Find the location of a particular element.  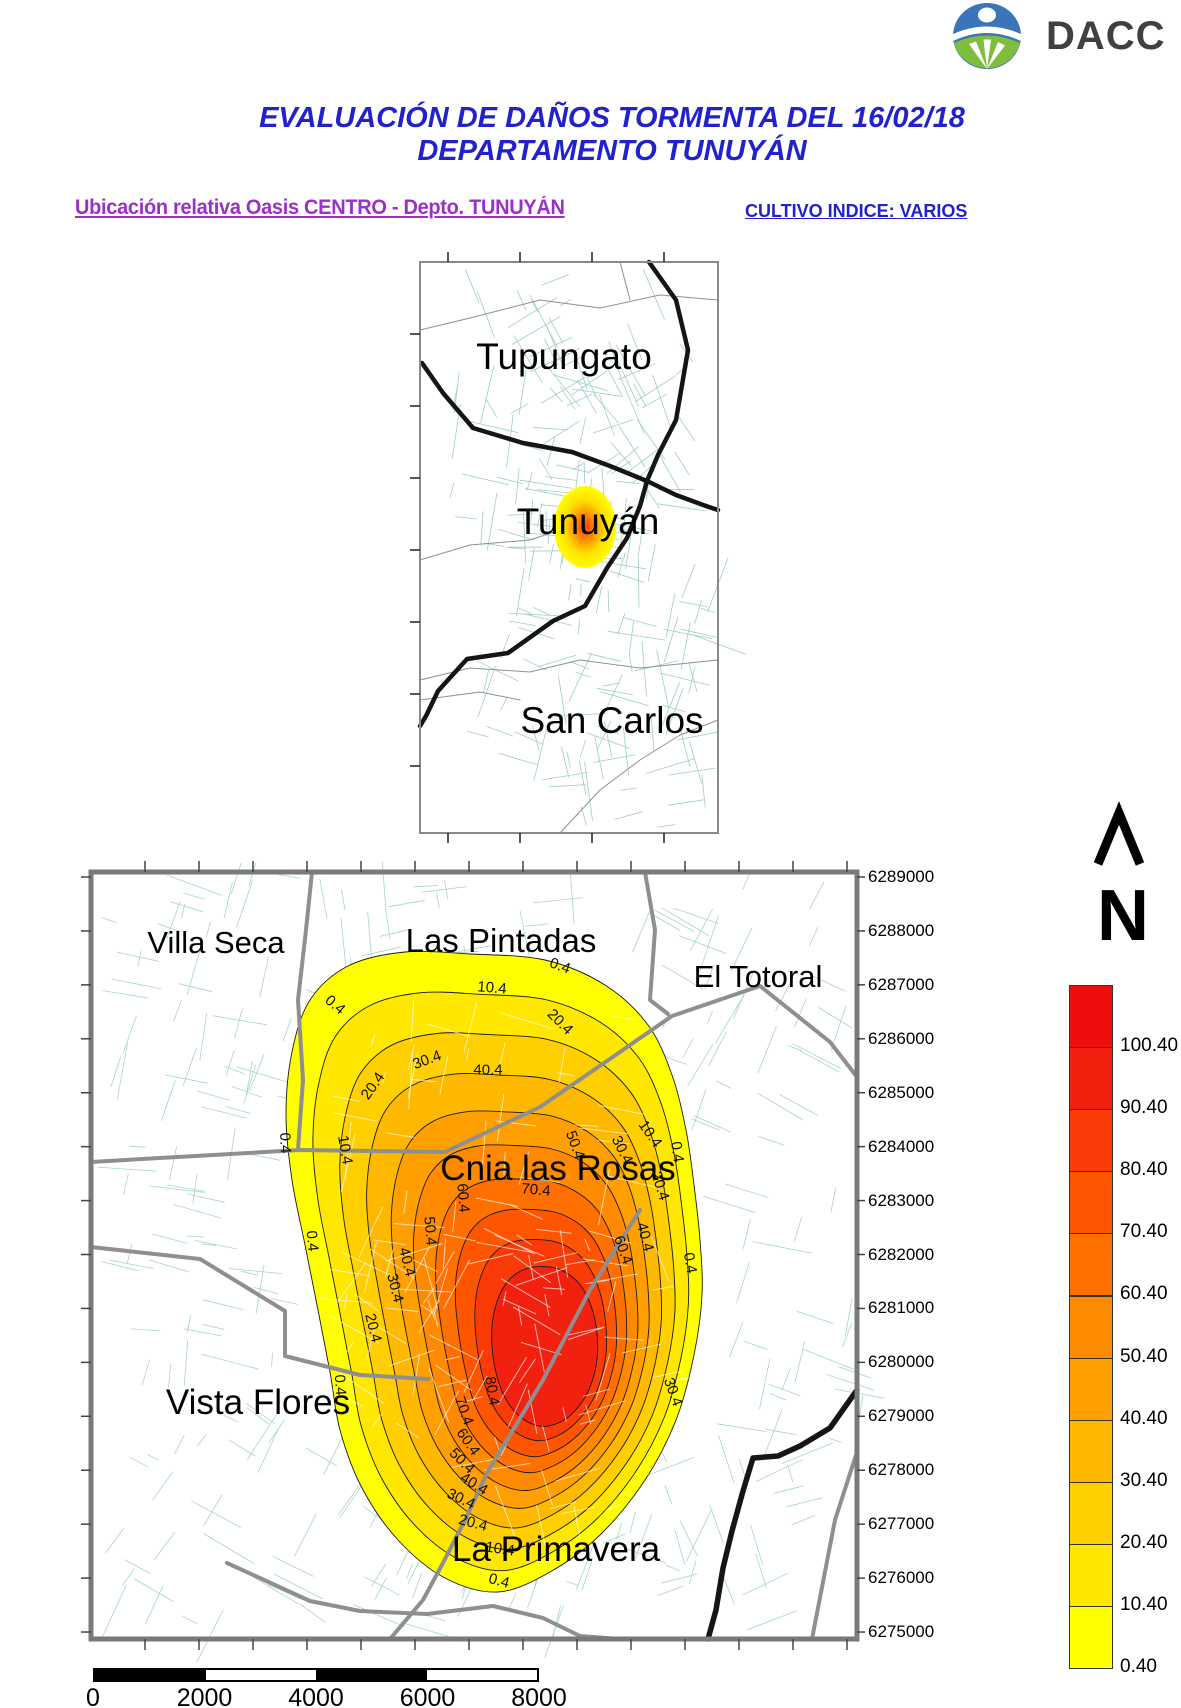

yaxis-label: 6283000 is located at coordinates (901, 1200).